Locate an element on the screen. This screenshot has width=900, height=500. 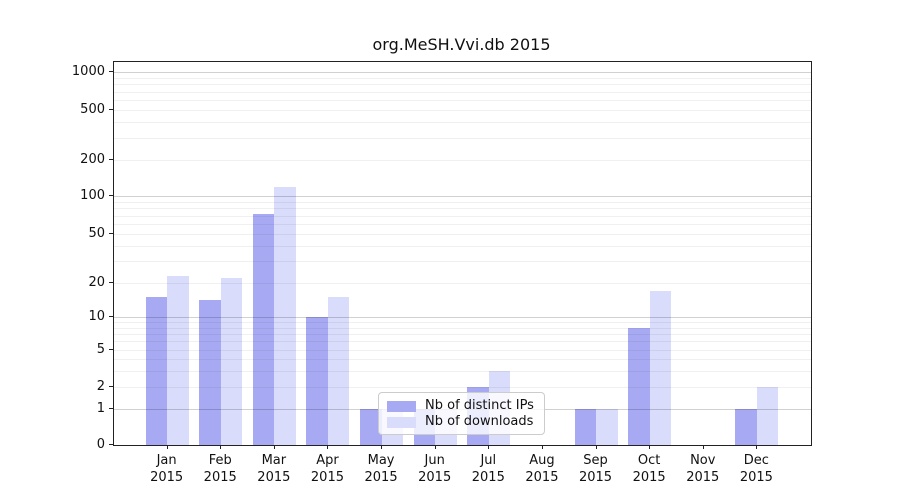
x-tick-label: Feb 2015 is located at coordinates (220, 469).